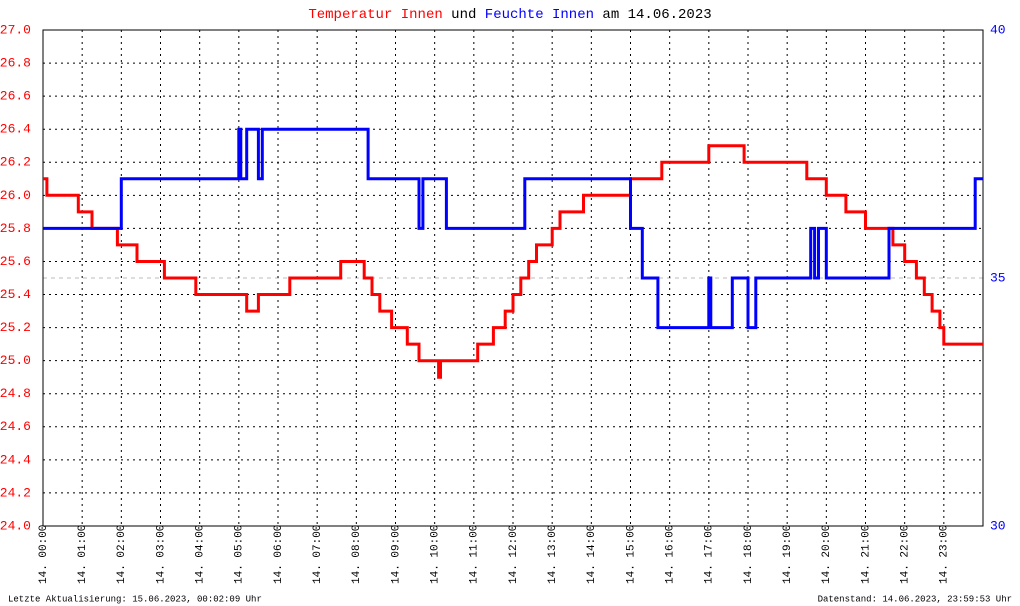  What do you see at coordinates (15, 228) in the screenshot?
I see `y-tick-label: 25.8` at bounding box center [15, 228].